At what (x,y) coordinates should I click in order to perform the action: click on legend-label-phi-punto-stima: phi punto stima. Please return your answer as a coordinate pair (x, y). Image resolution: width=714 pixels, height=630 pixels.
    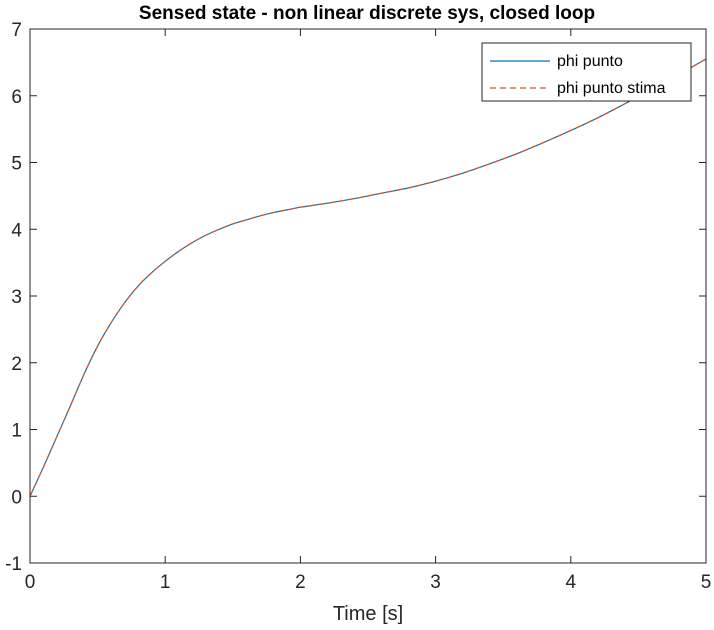
    Looking at the image, I should click on (611, 88).